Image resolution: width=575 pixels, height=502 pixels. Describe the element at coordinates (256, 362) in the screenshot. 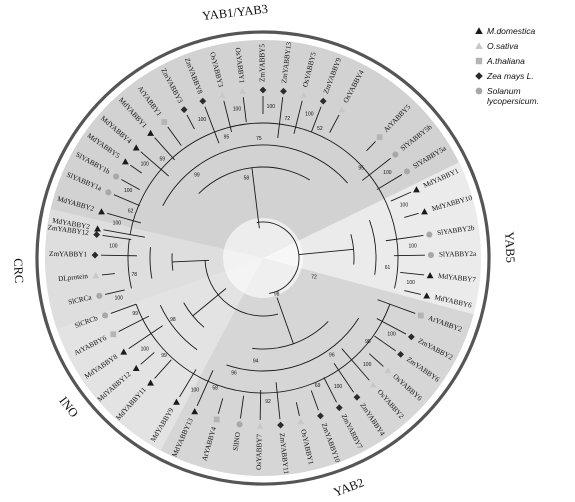

I see `bootstrap-value: 94` at that location.